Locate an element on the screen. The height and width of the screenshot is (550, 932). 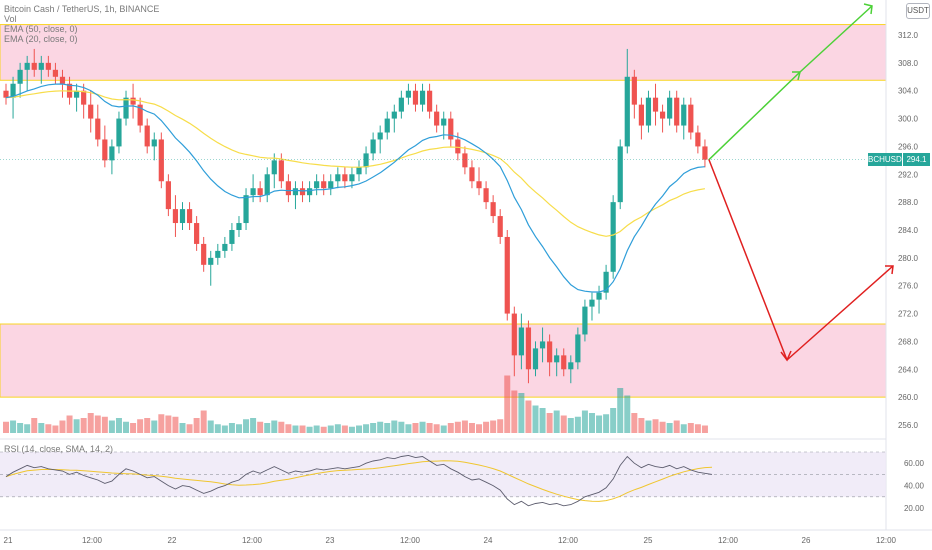
last-price-tag: 294.1 is located at coordinates (916, 159).